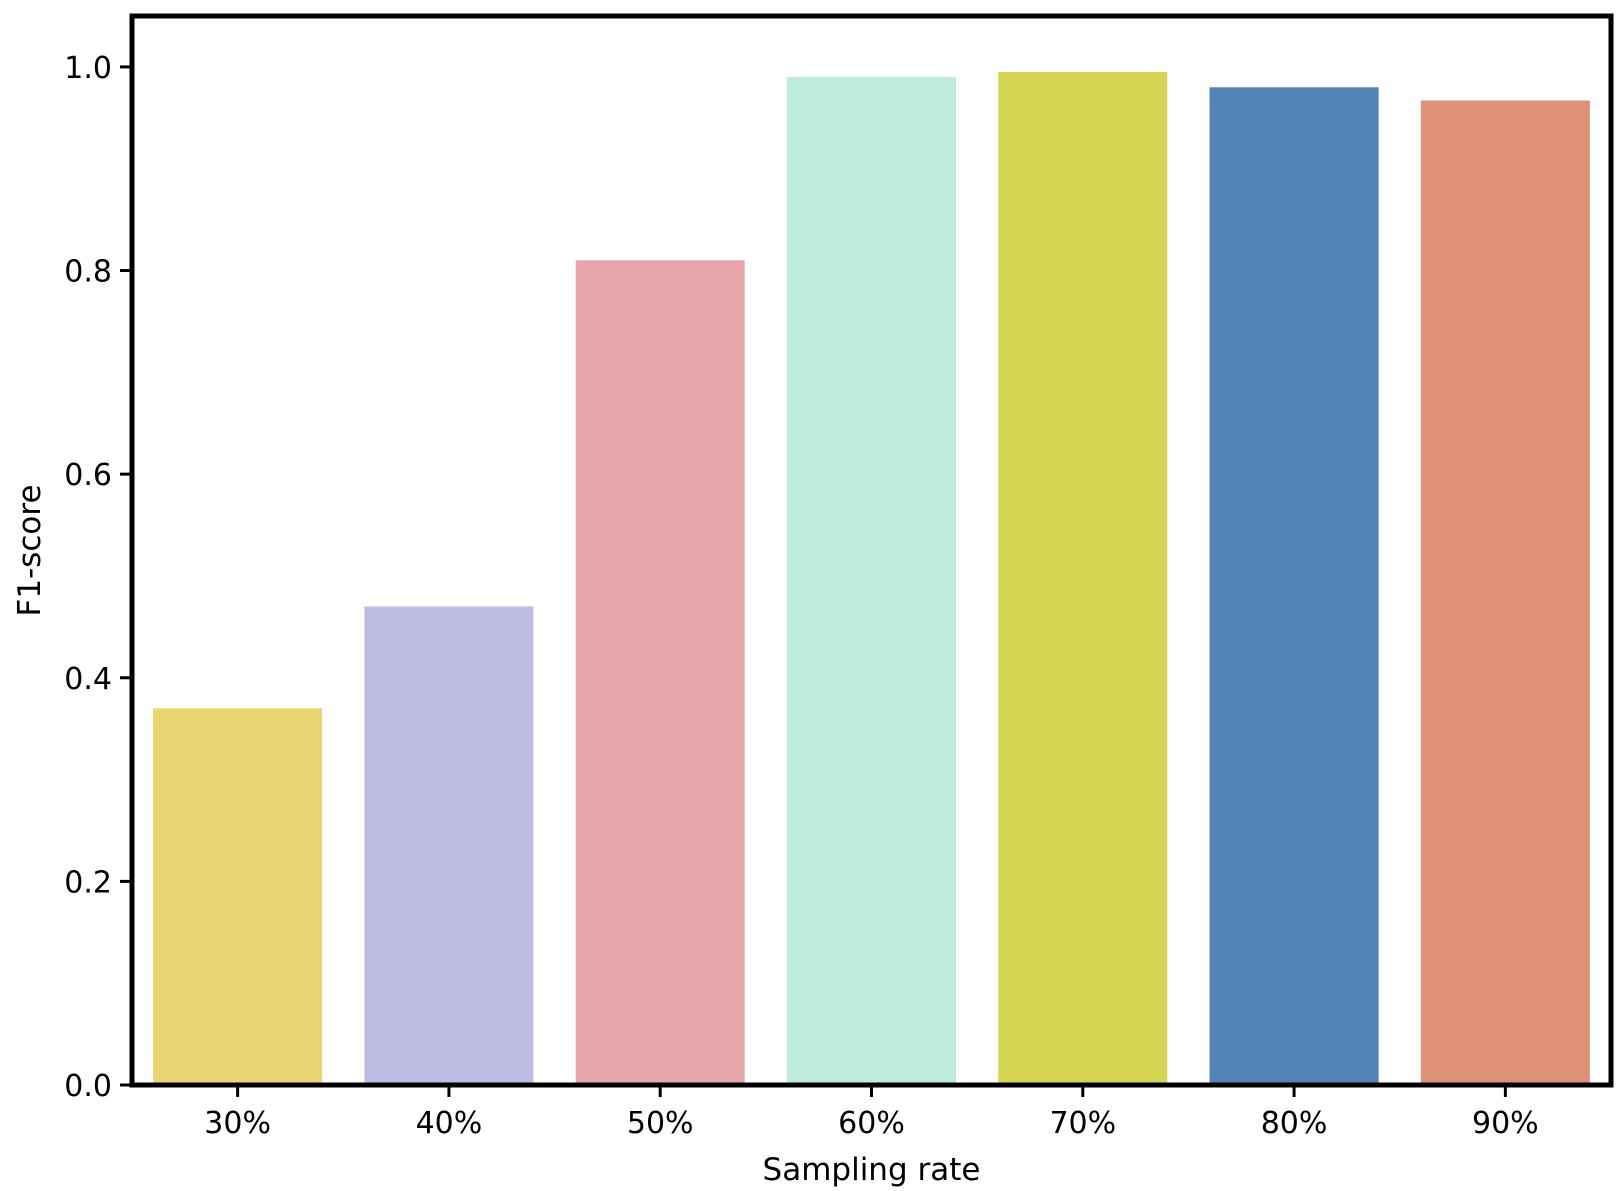  I want to click on bar-80-percent, so click(1294, 586).